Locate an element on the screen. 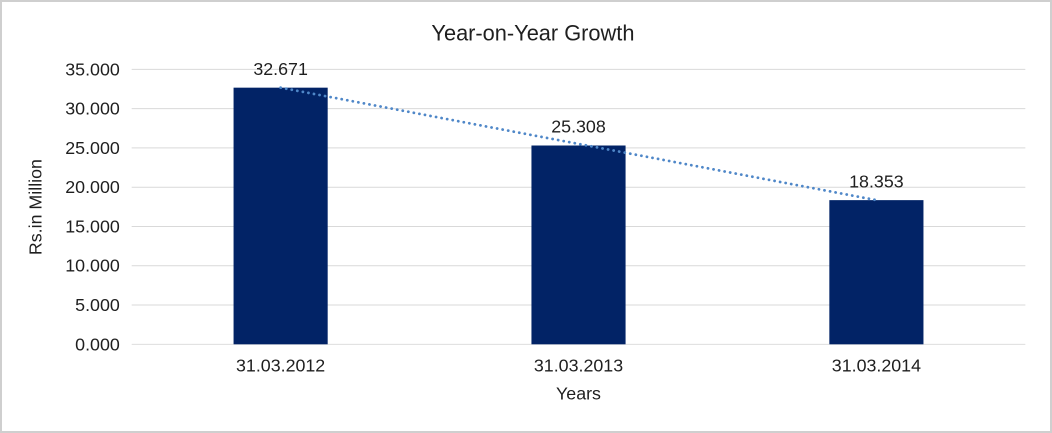 The height and width of the screenshot is (433, 1052). x-axis-tick-labels: 31.03.2012 31.03.2013 31.03.2014 is located at coordinates (578, 366).